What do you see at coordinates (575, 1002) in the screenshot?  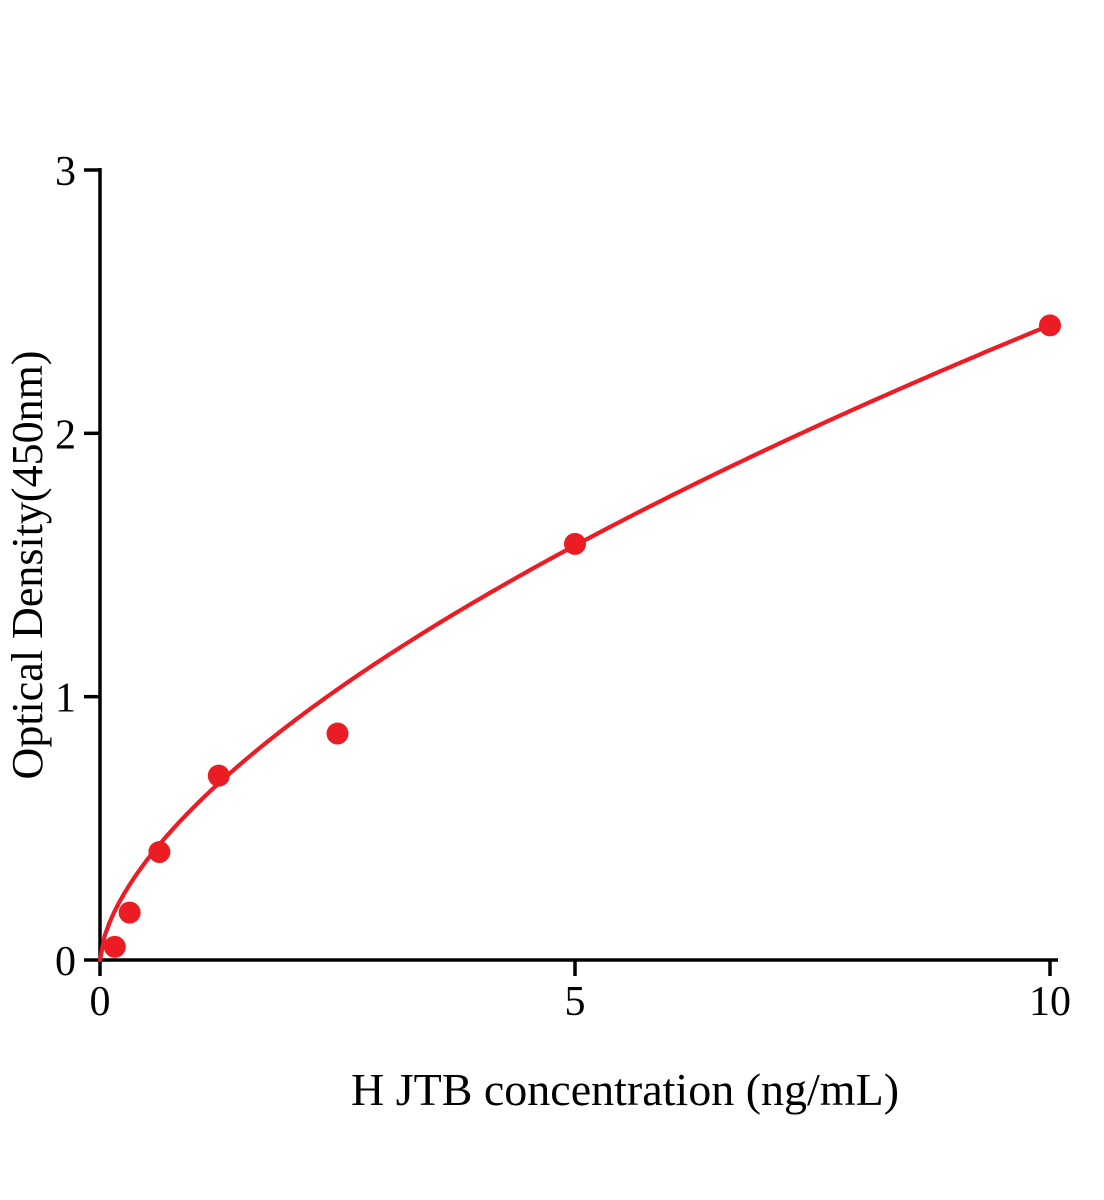 I see `x-tick-label: 5` at bounding box center [575, 1002].